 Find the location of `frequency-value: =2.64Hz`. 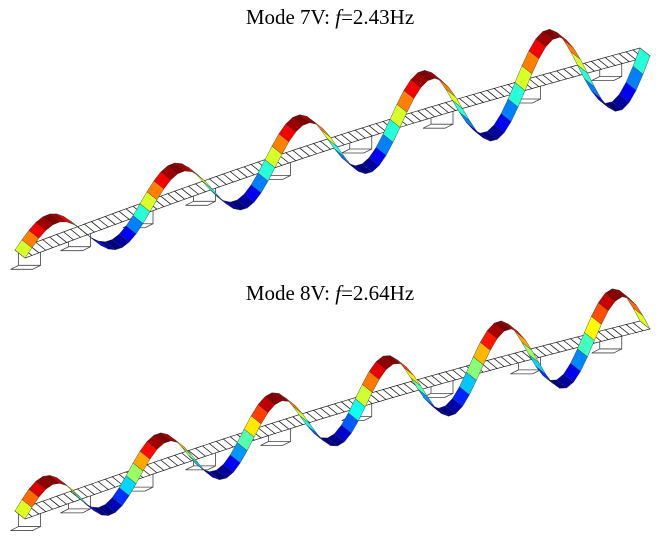

frequency-value: =2.64Hz is located at coordinates (378, 293).